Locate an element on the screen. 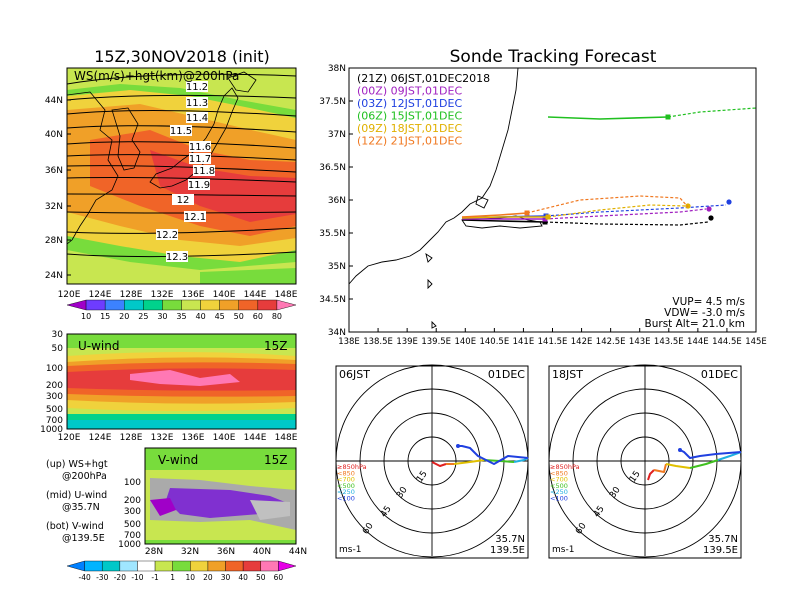  forecast-lon-tick: 143.5E is located at coordinates (669, 342).